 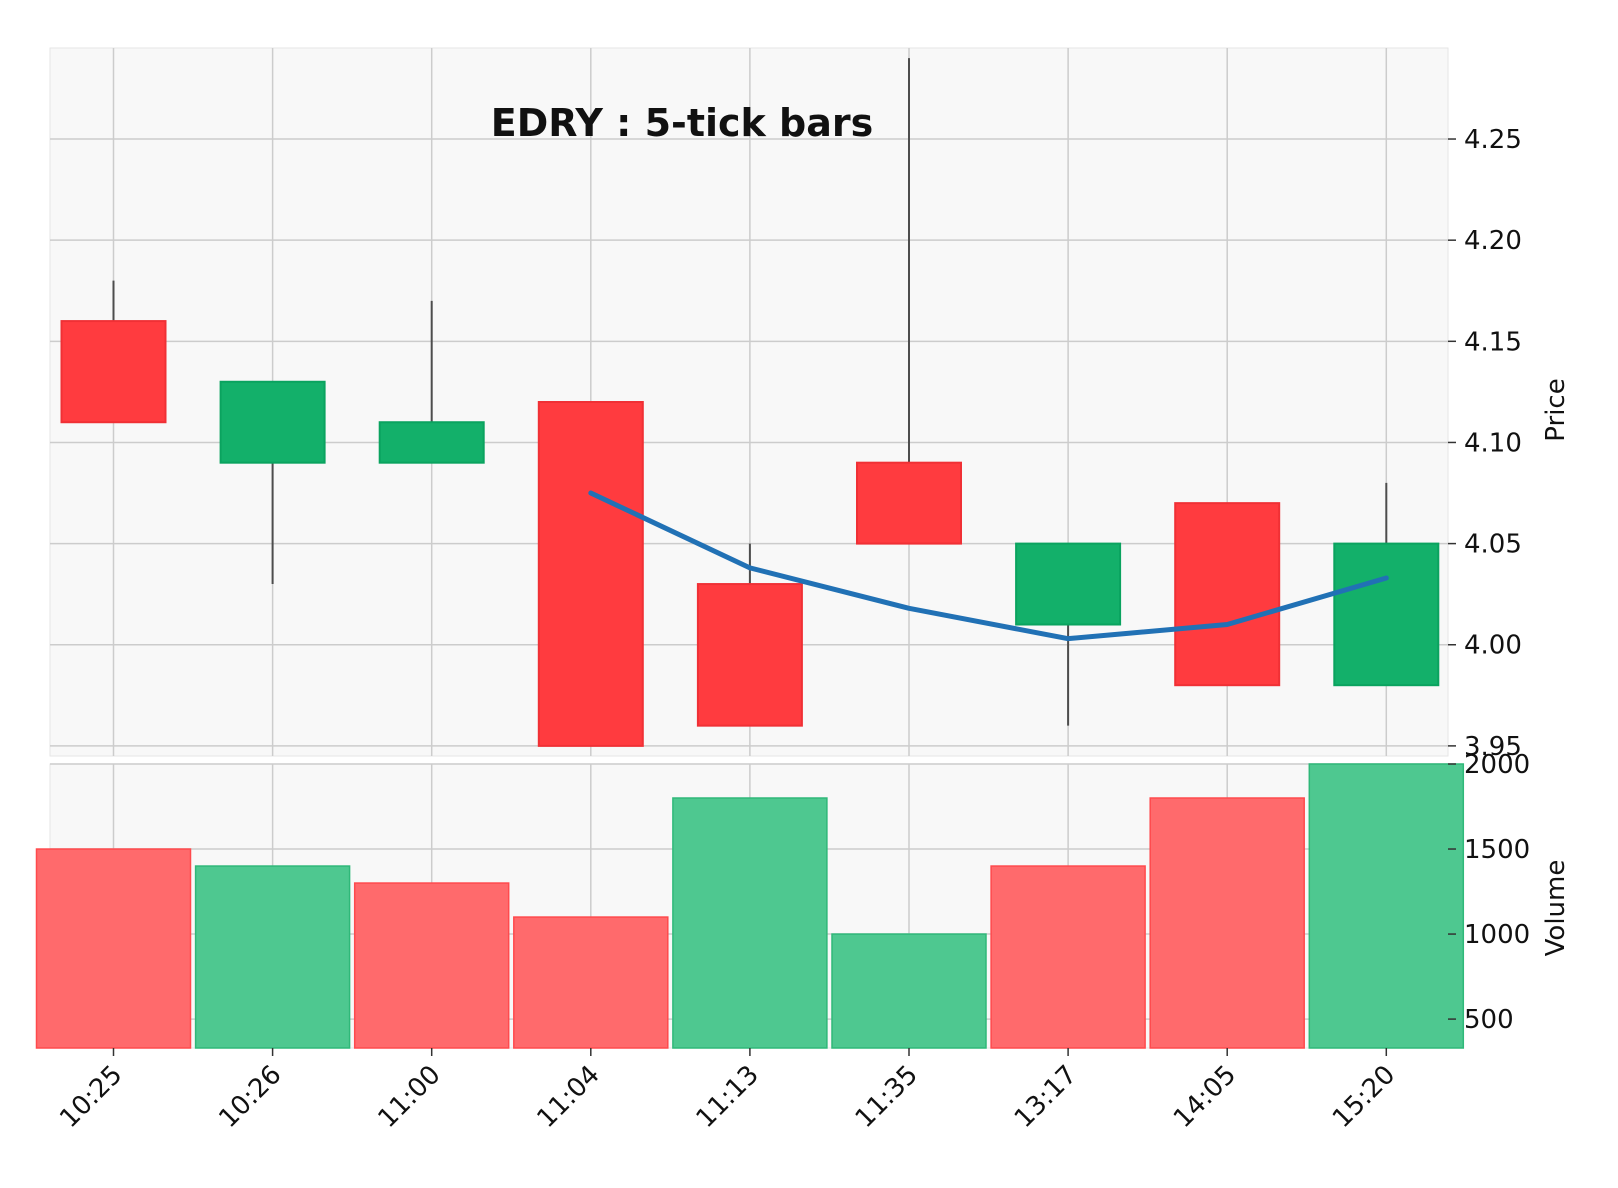 What do you see at coordinates (409, 1097) in the screenshot?
I see `x-tick-label: 11:00` at bounding box center [409, 1097].